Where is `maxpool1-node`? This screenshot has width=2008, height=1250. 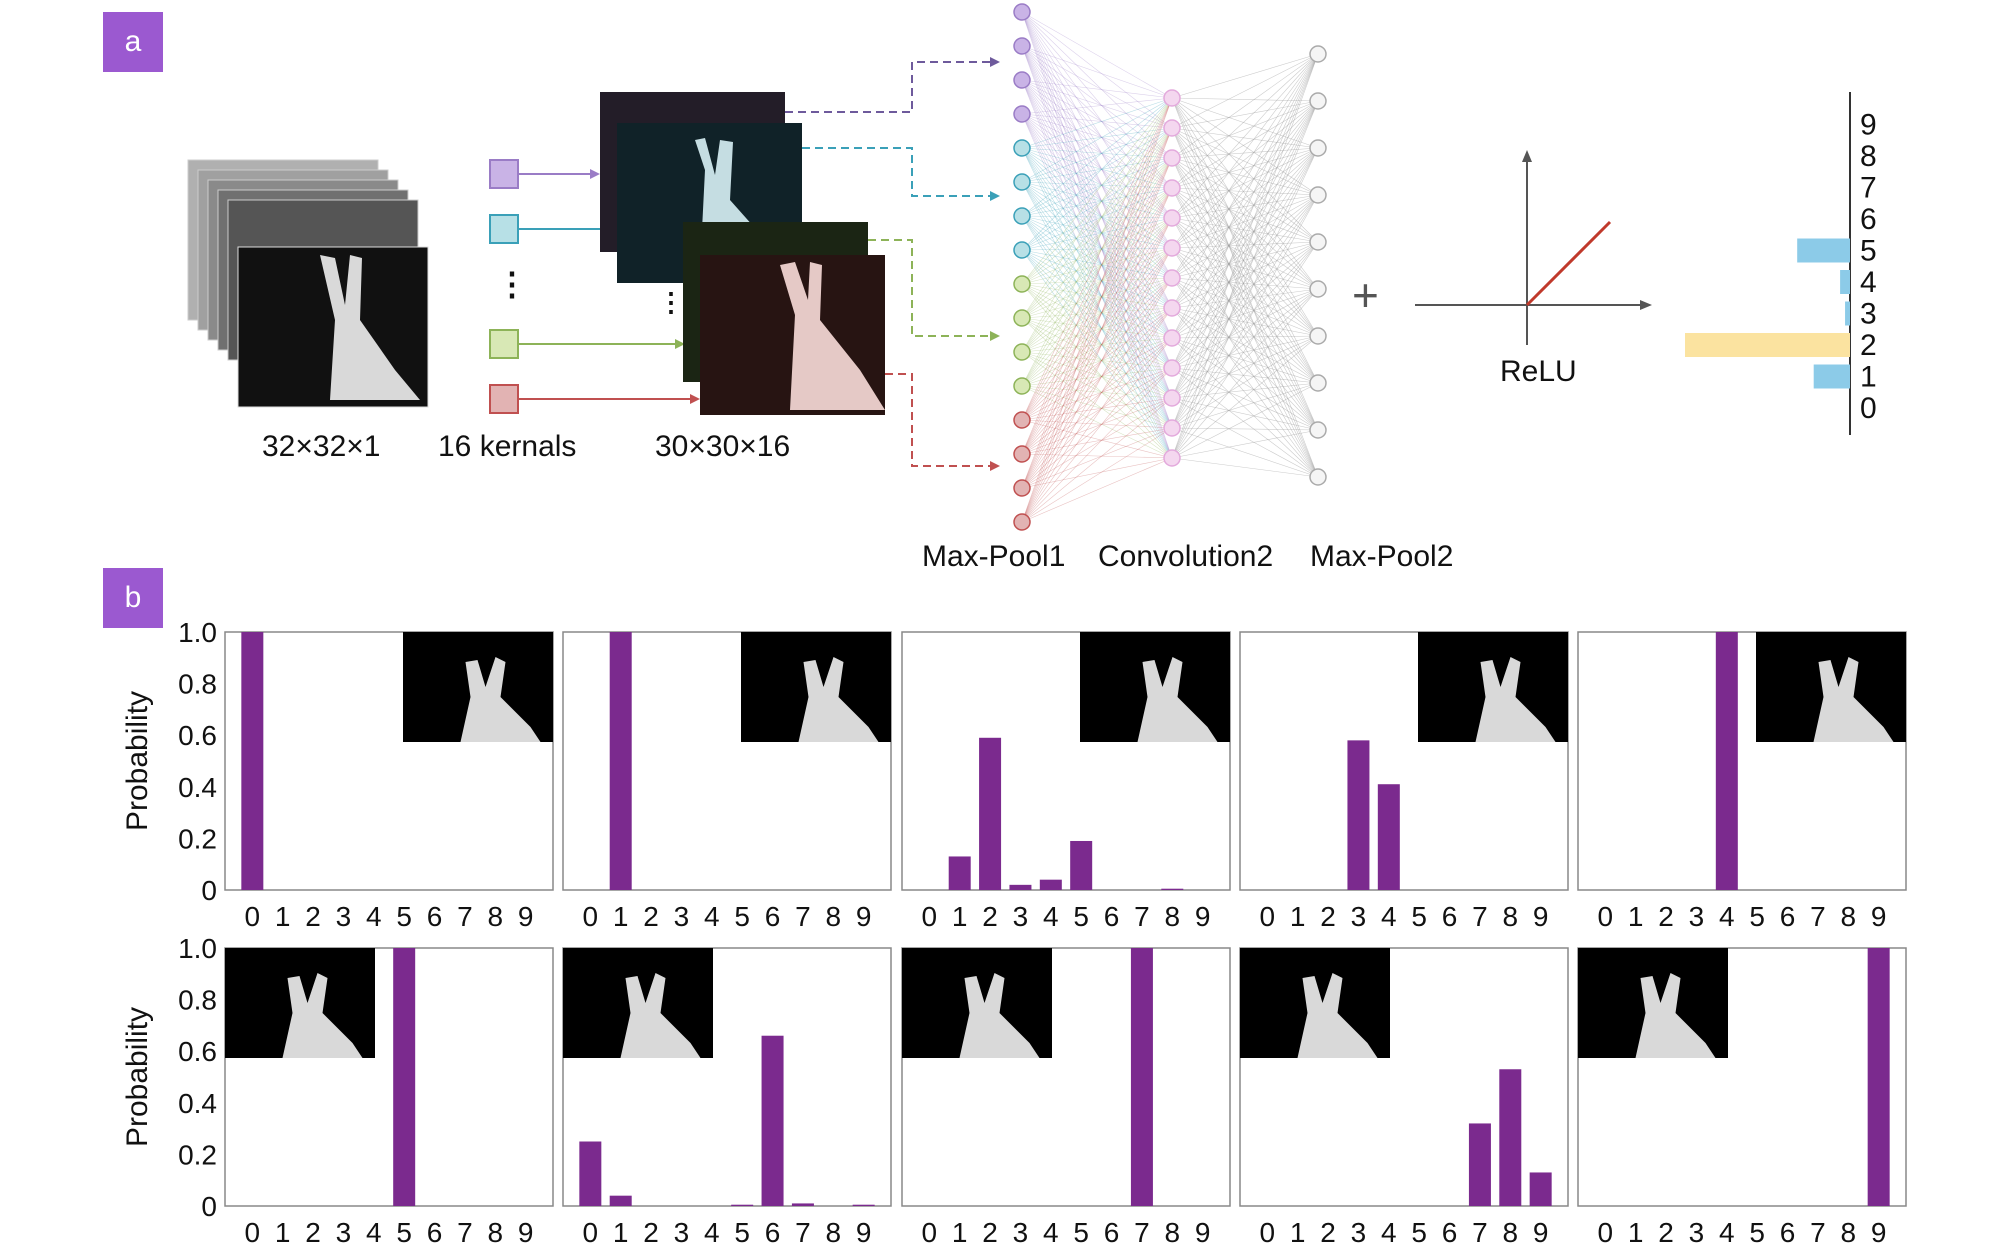 maxpool1-node is located at coordinates (1022, 522).